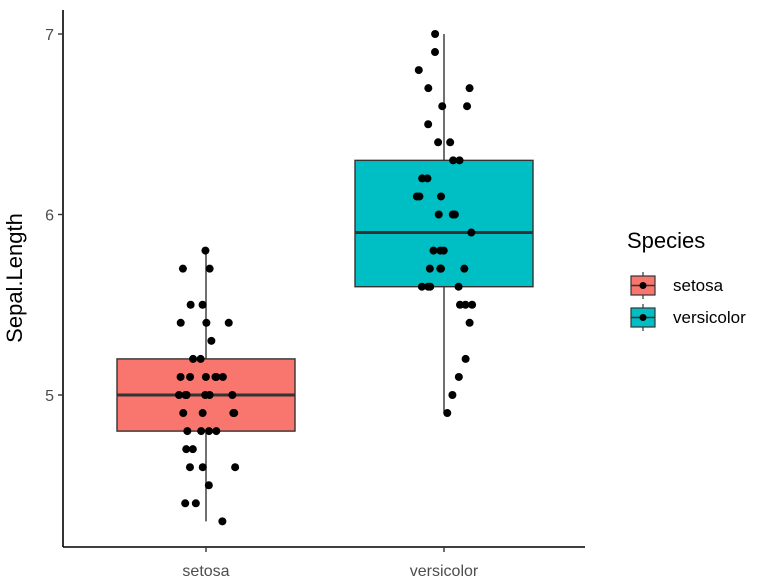  I want to click on legend-item-versicolor: versicolor, so click(688, 317).